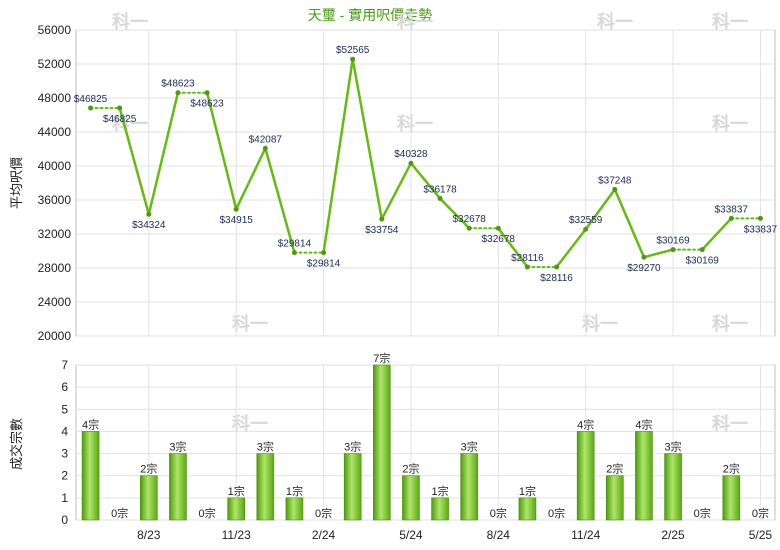 The height and width of the screenshot is (550, 780). I want to click on price-data-label: $37248, so click(615, 180).